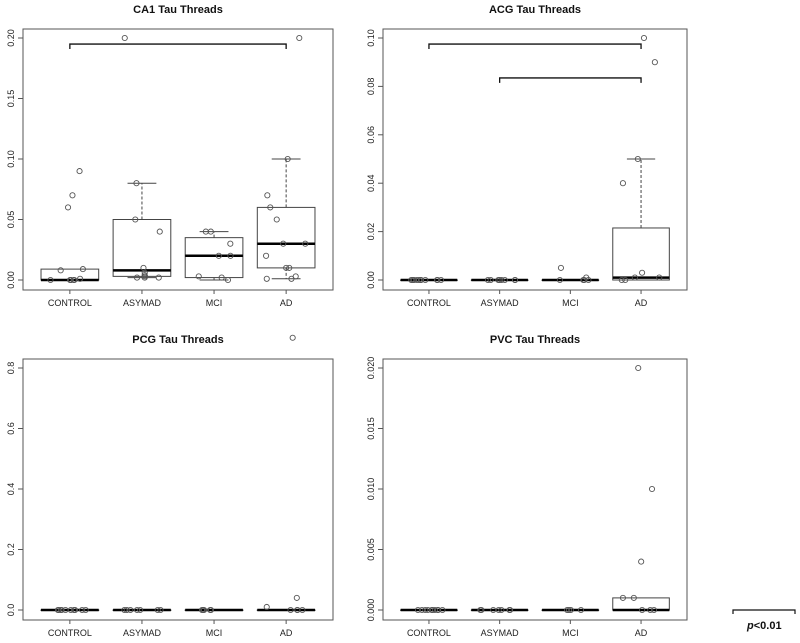 The width and height of the screenshot is (800, 643). What do you see at coordinates (371, 489) in the screenshot?
I see `y-tick-label: 0.010` at bounding box center [371, 489].